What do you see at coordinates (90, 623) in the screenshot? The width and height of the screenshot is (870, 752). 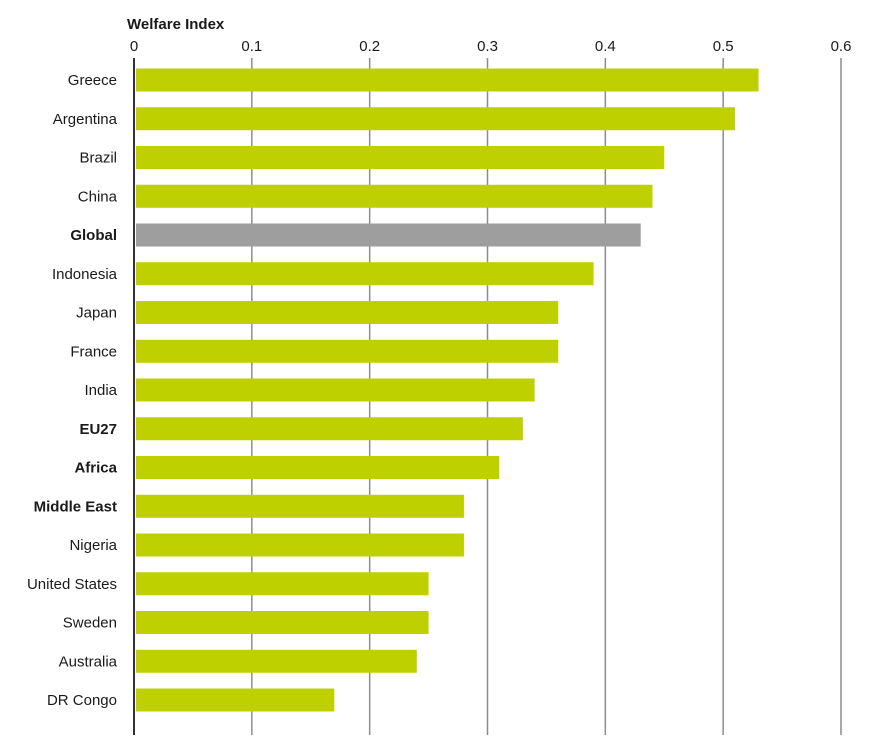 I see `category-label: Sweden` at bounding box center [90, 623].